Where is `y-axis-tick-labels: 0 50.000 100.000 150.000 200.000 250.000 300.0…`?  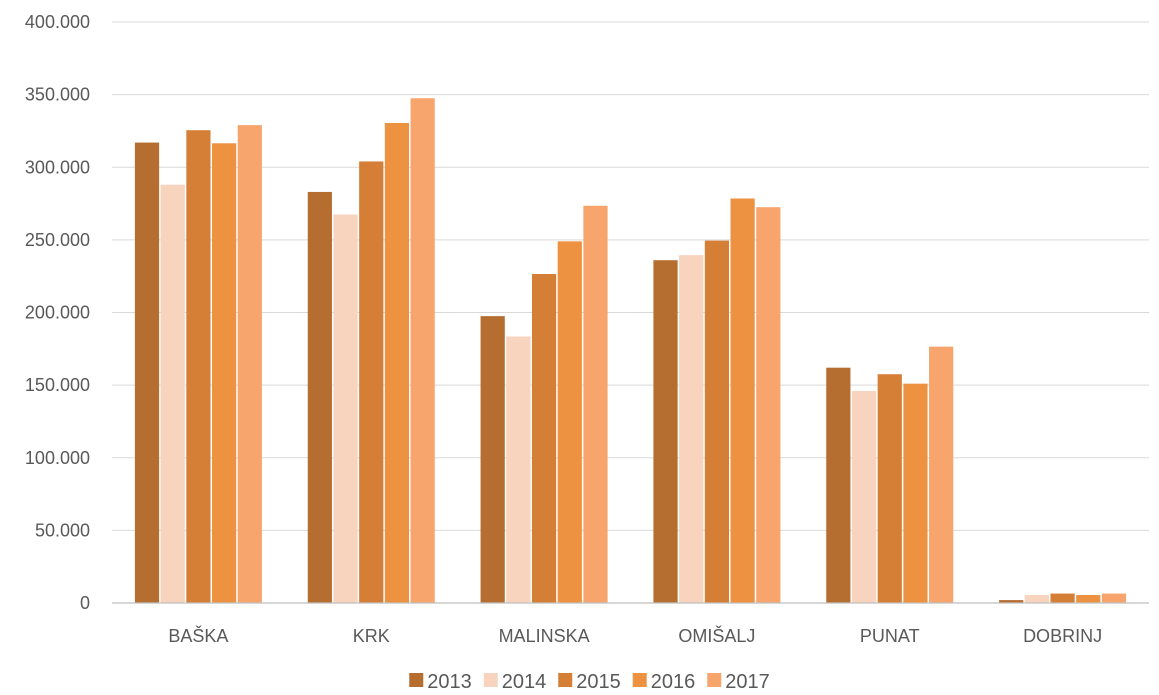 y-axis-tick-labels: 0 50.000 100.000 150.000 200.000 250.000 300.0… is located at coordinates (57, 312).